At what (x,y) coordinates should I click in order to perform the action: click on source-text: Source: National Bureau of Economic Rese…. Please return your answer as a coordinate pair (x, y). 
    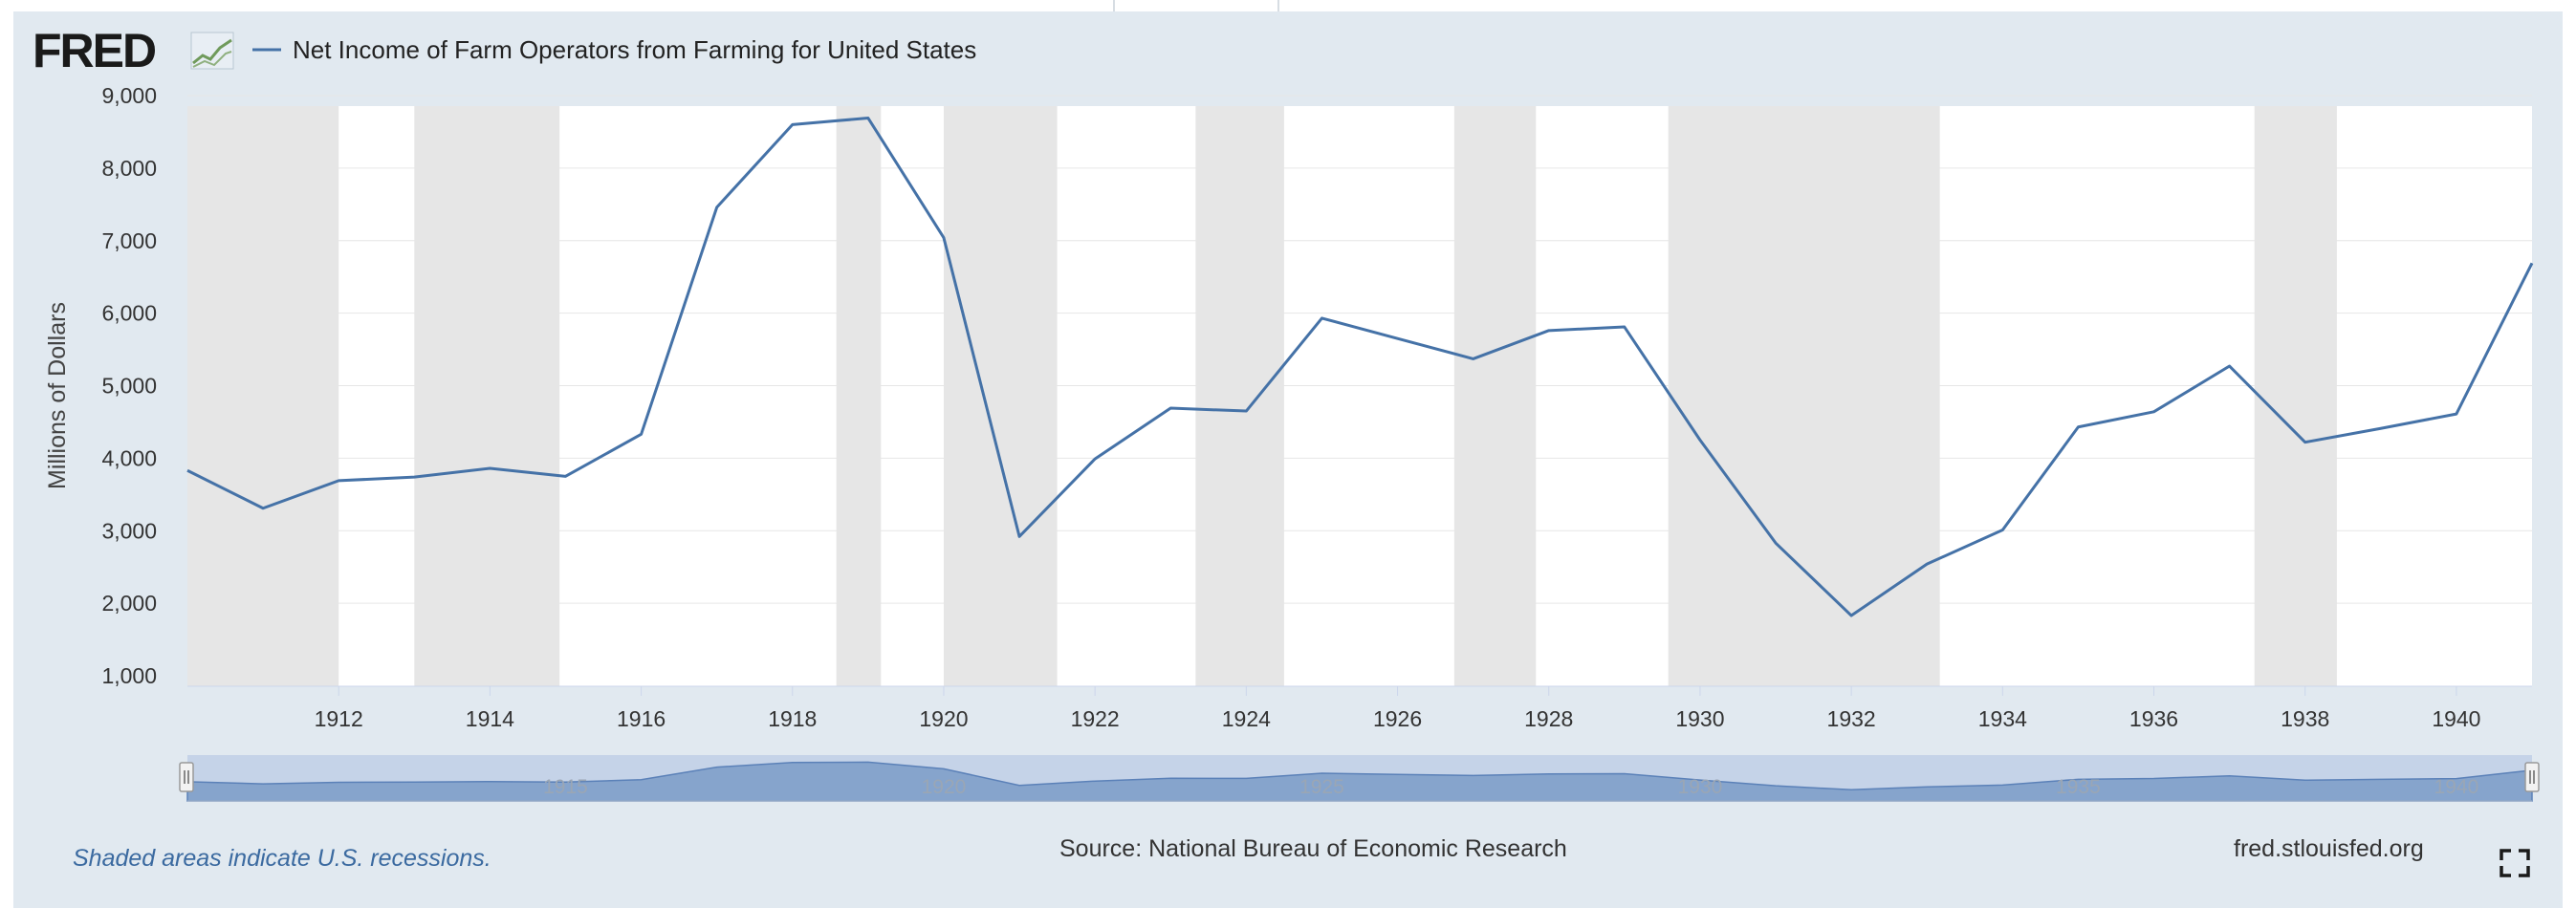
    Looking at the image, I should click on (1313, 848).